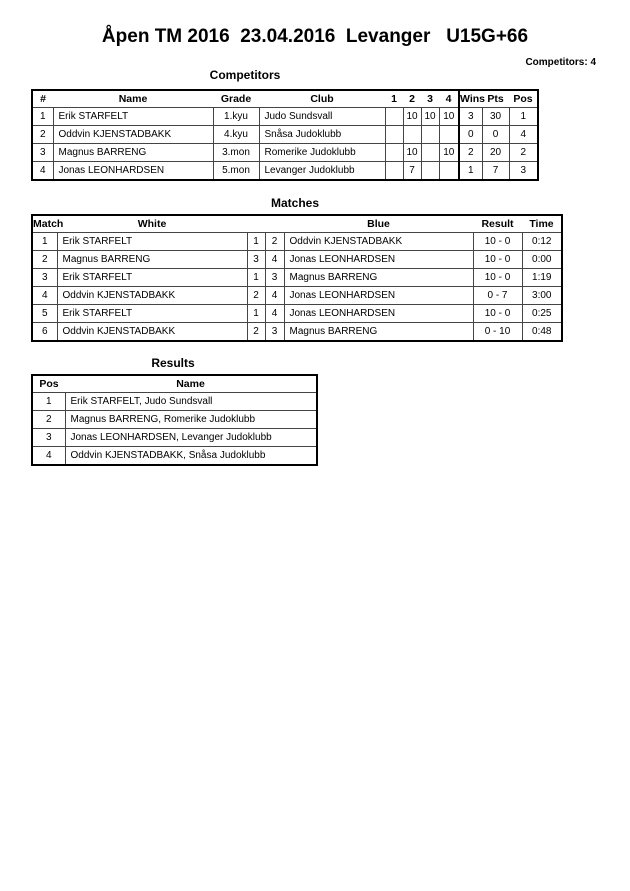  Describe the element at coordinates (322, 152) in the screenshot. I see `table-cell: Romerike Judoklubb` at that location.